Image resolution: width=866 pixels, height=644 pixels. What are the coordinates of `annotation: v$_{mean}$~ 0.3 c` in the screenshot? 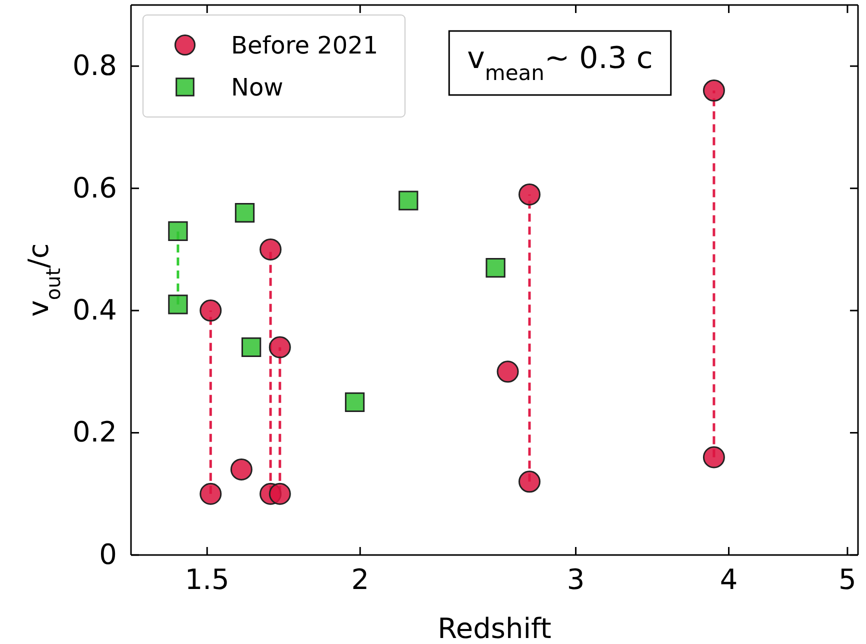 It's located at (560, 63).